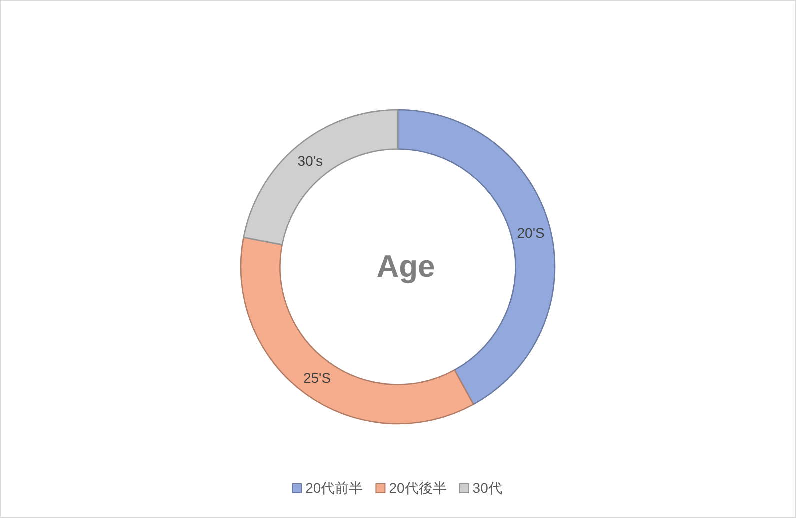 The image size is (796, 518). I want to click on text: 20'S, so click(531, 232).